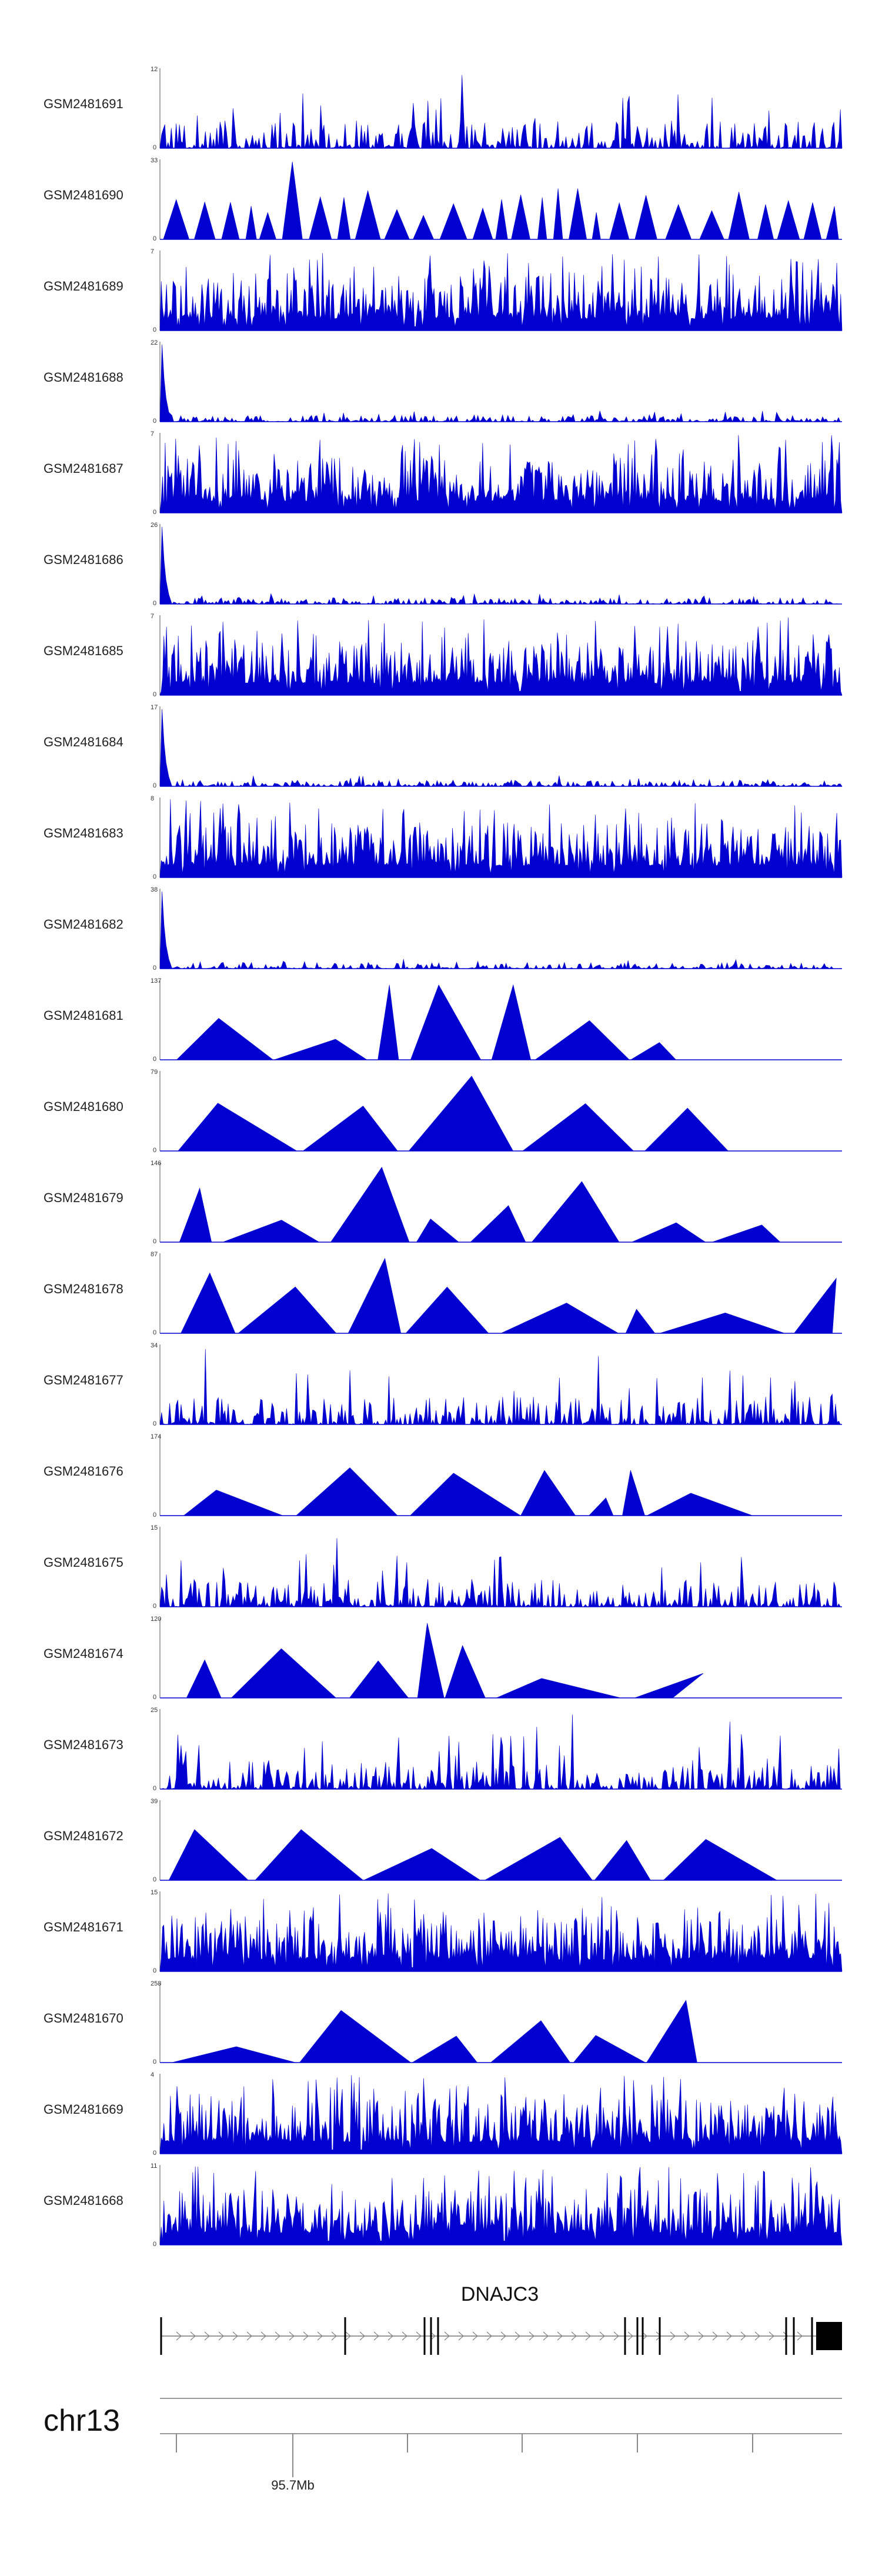 This screenshot has width=882, height=2576. What do you see at coordinates (443, 290) in the screenshot?
I see `track: GSM2481689 7 0` at bounding box center [443, 290].